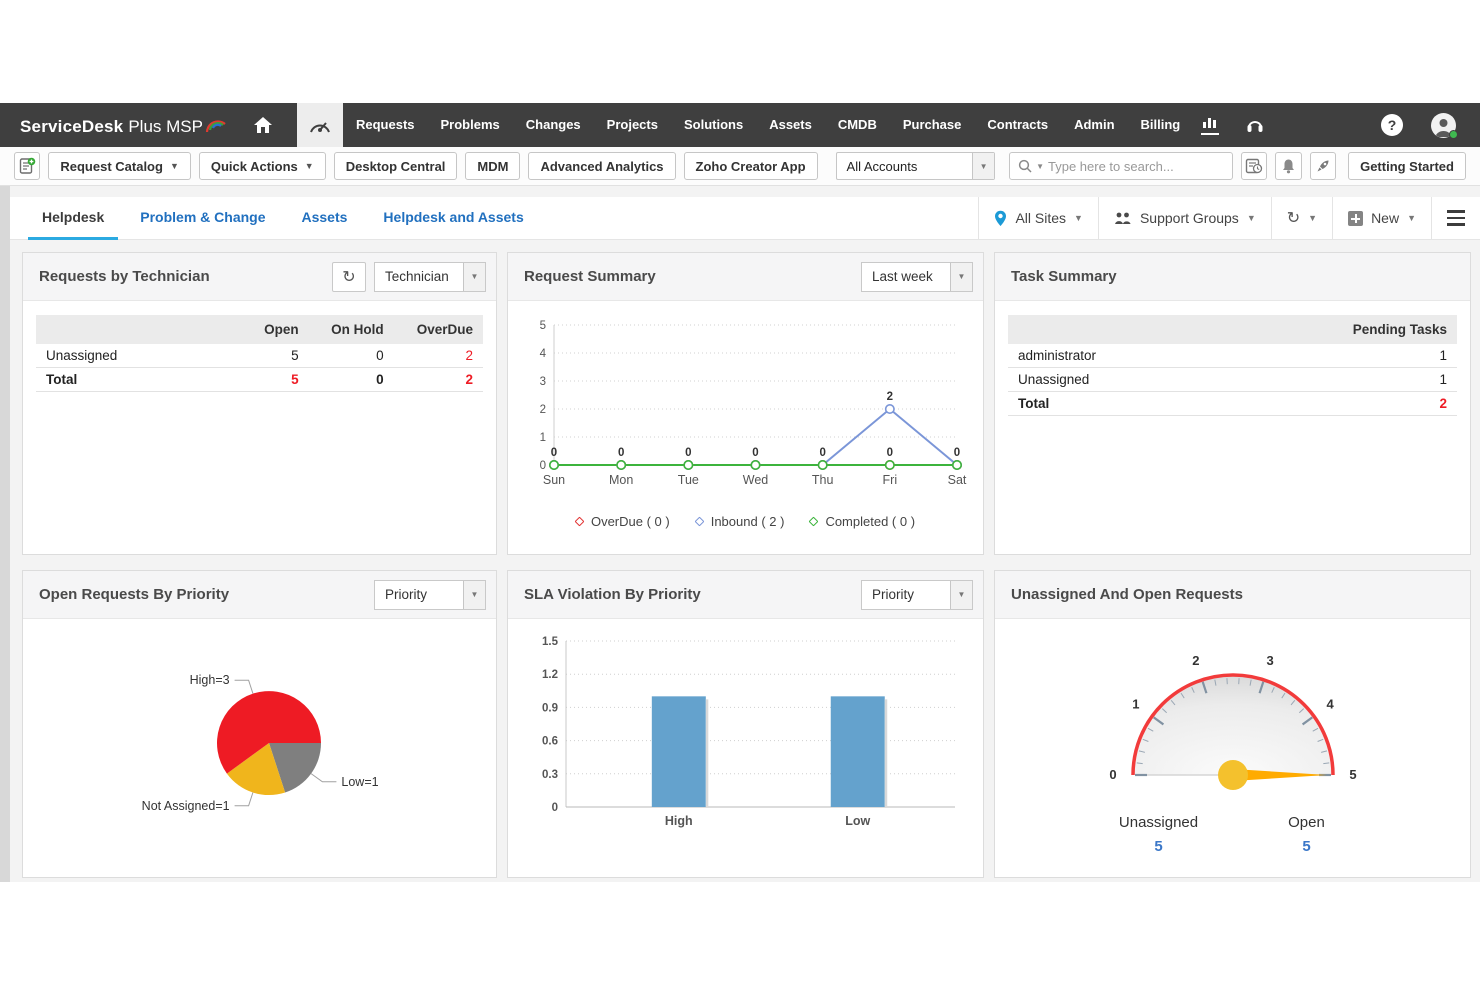 The image size is (1480, 987). What do you see at coordinates (822, 465) in the screenshot?
I see `data-point-completed-0-thu` at bounding box center [822, 465].